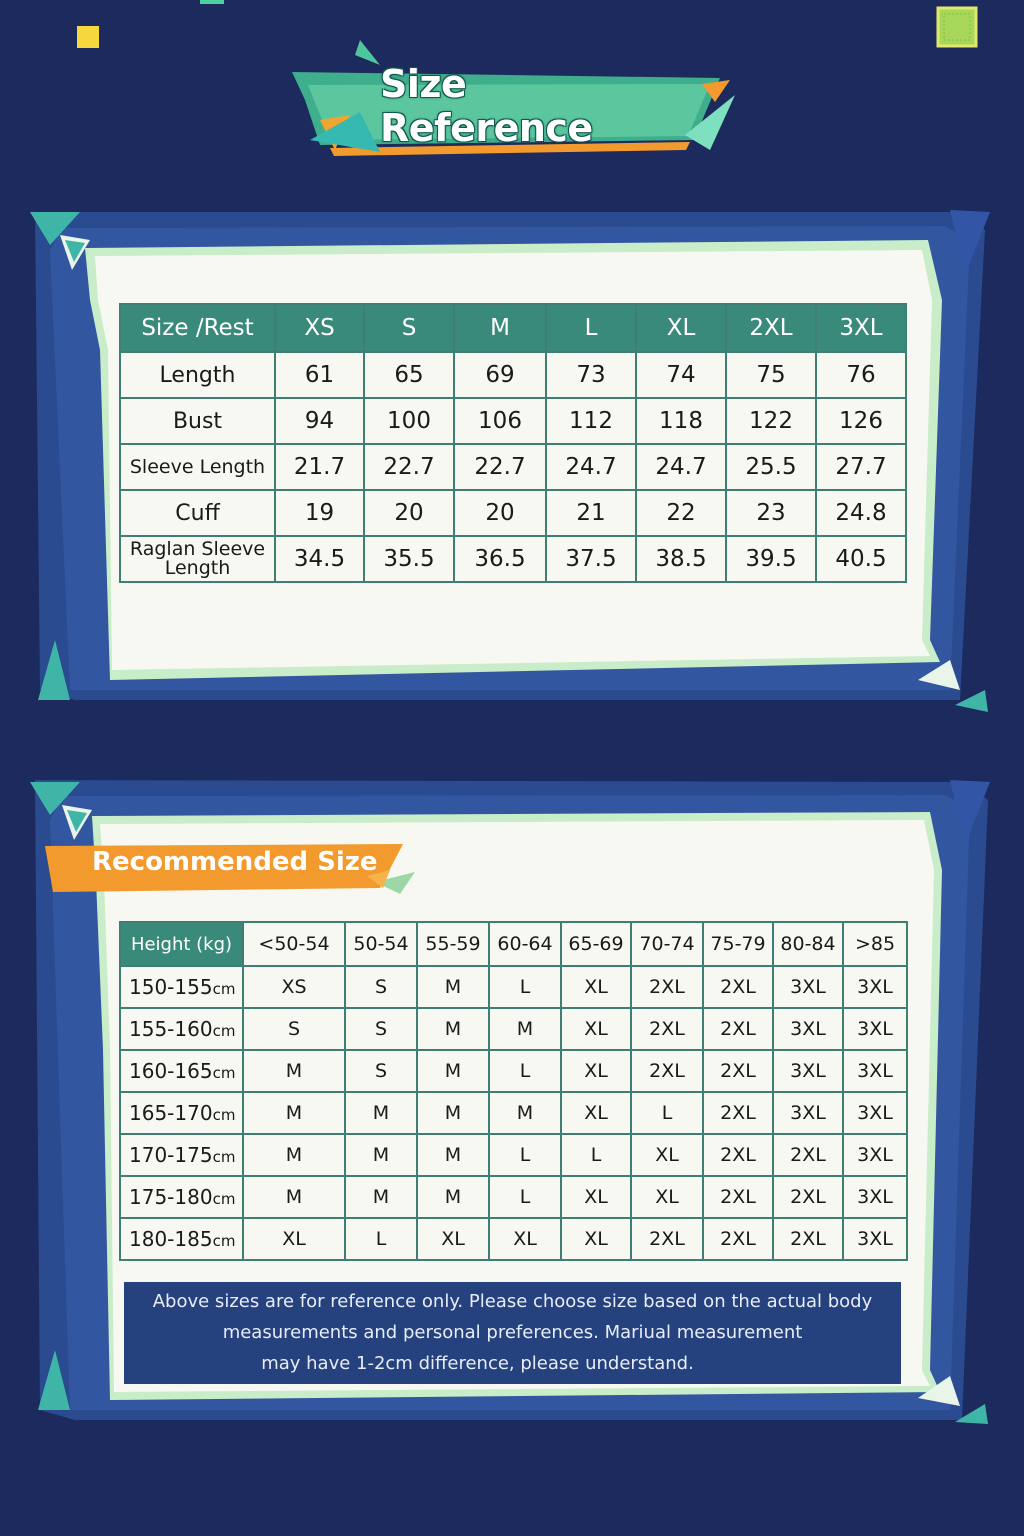 The height and width of the screenshot is (1536, 1024). Describe the element at coordinates (500, 375) in the screenshot. I see `table-cell: 69` at that location.